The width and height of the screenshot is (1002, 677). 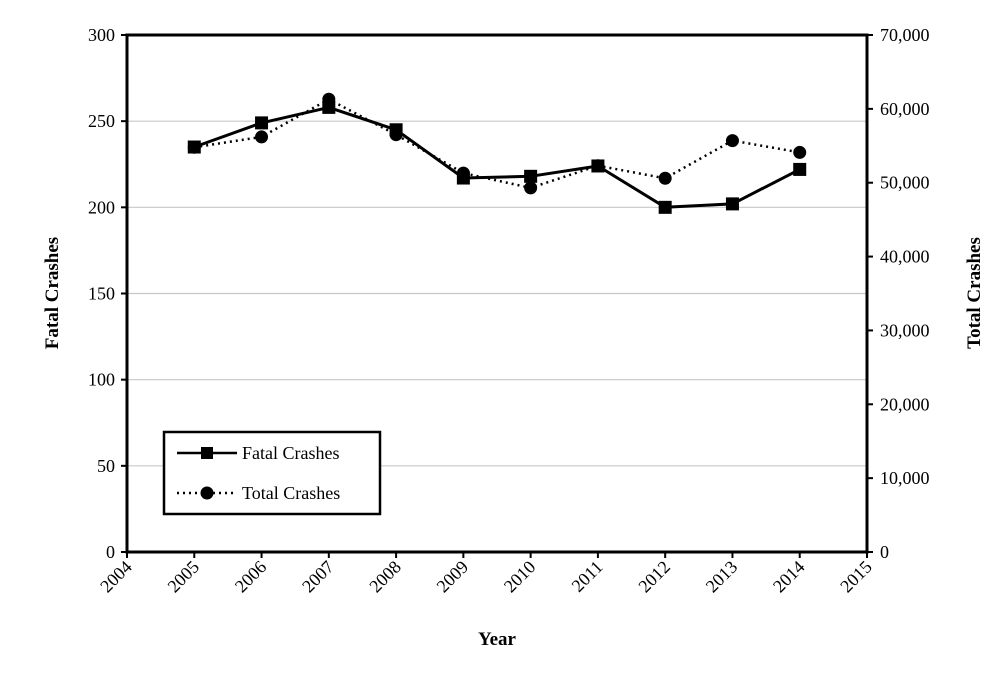 I want to click on y-tick-label-right: 0, so click(x=884, y=552).